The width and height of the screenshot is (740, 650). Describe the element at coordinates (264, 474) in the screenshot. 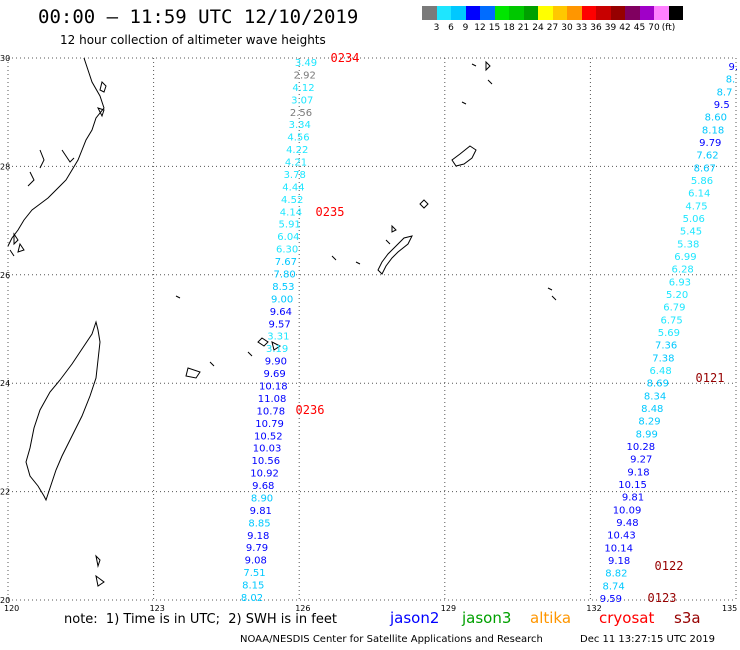

I see `wave-height-label: 10.92` at that location.